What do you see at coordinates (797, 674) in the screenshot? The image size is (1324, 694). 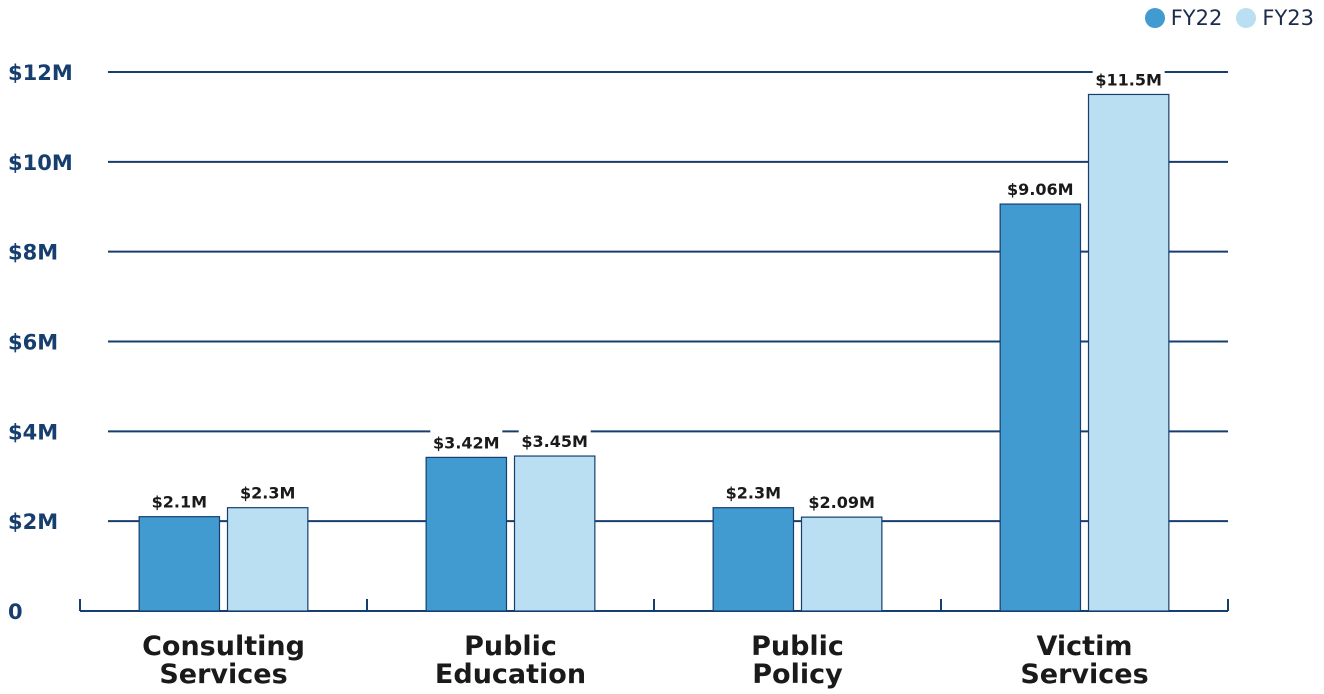 I see `x-category-label: Policy` at bounding box center [797, 674].